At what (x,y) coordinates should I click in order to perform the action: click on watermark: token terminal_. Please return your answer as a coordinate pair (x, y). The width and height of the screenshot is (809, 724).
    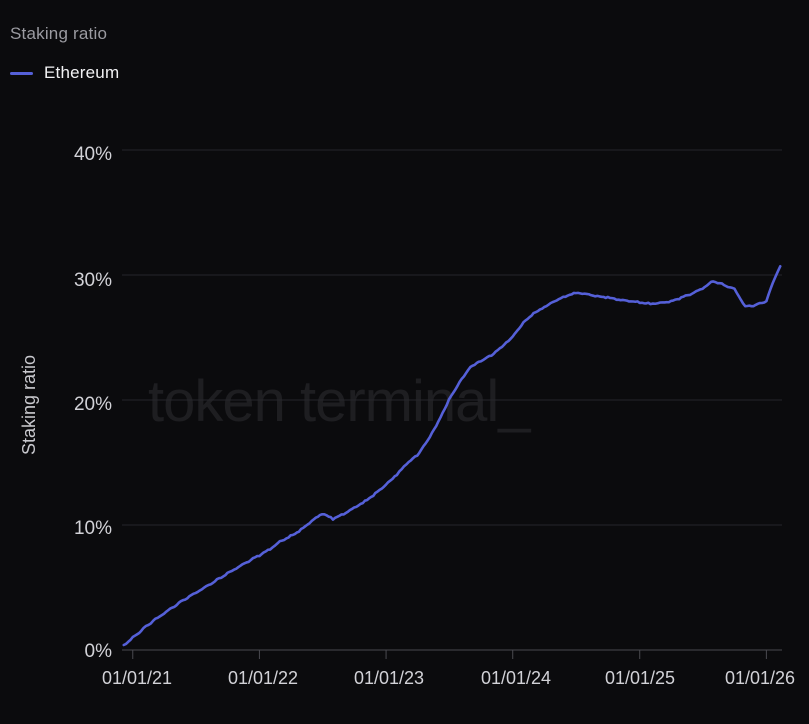
    Looking at the image, I should click on (339, 401).